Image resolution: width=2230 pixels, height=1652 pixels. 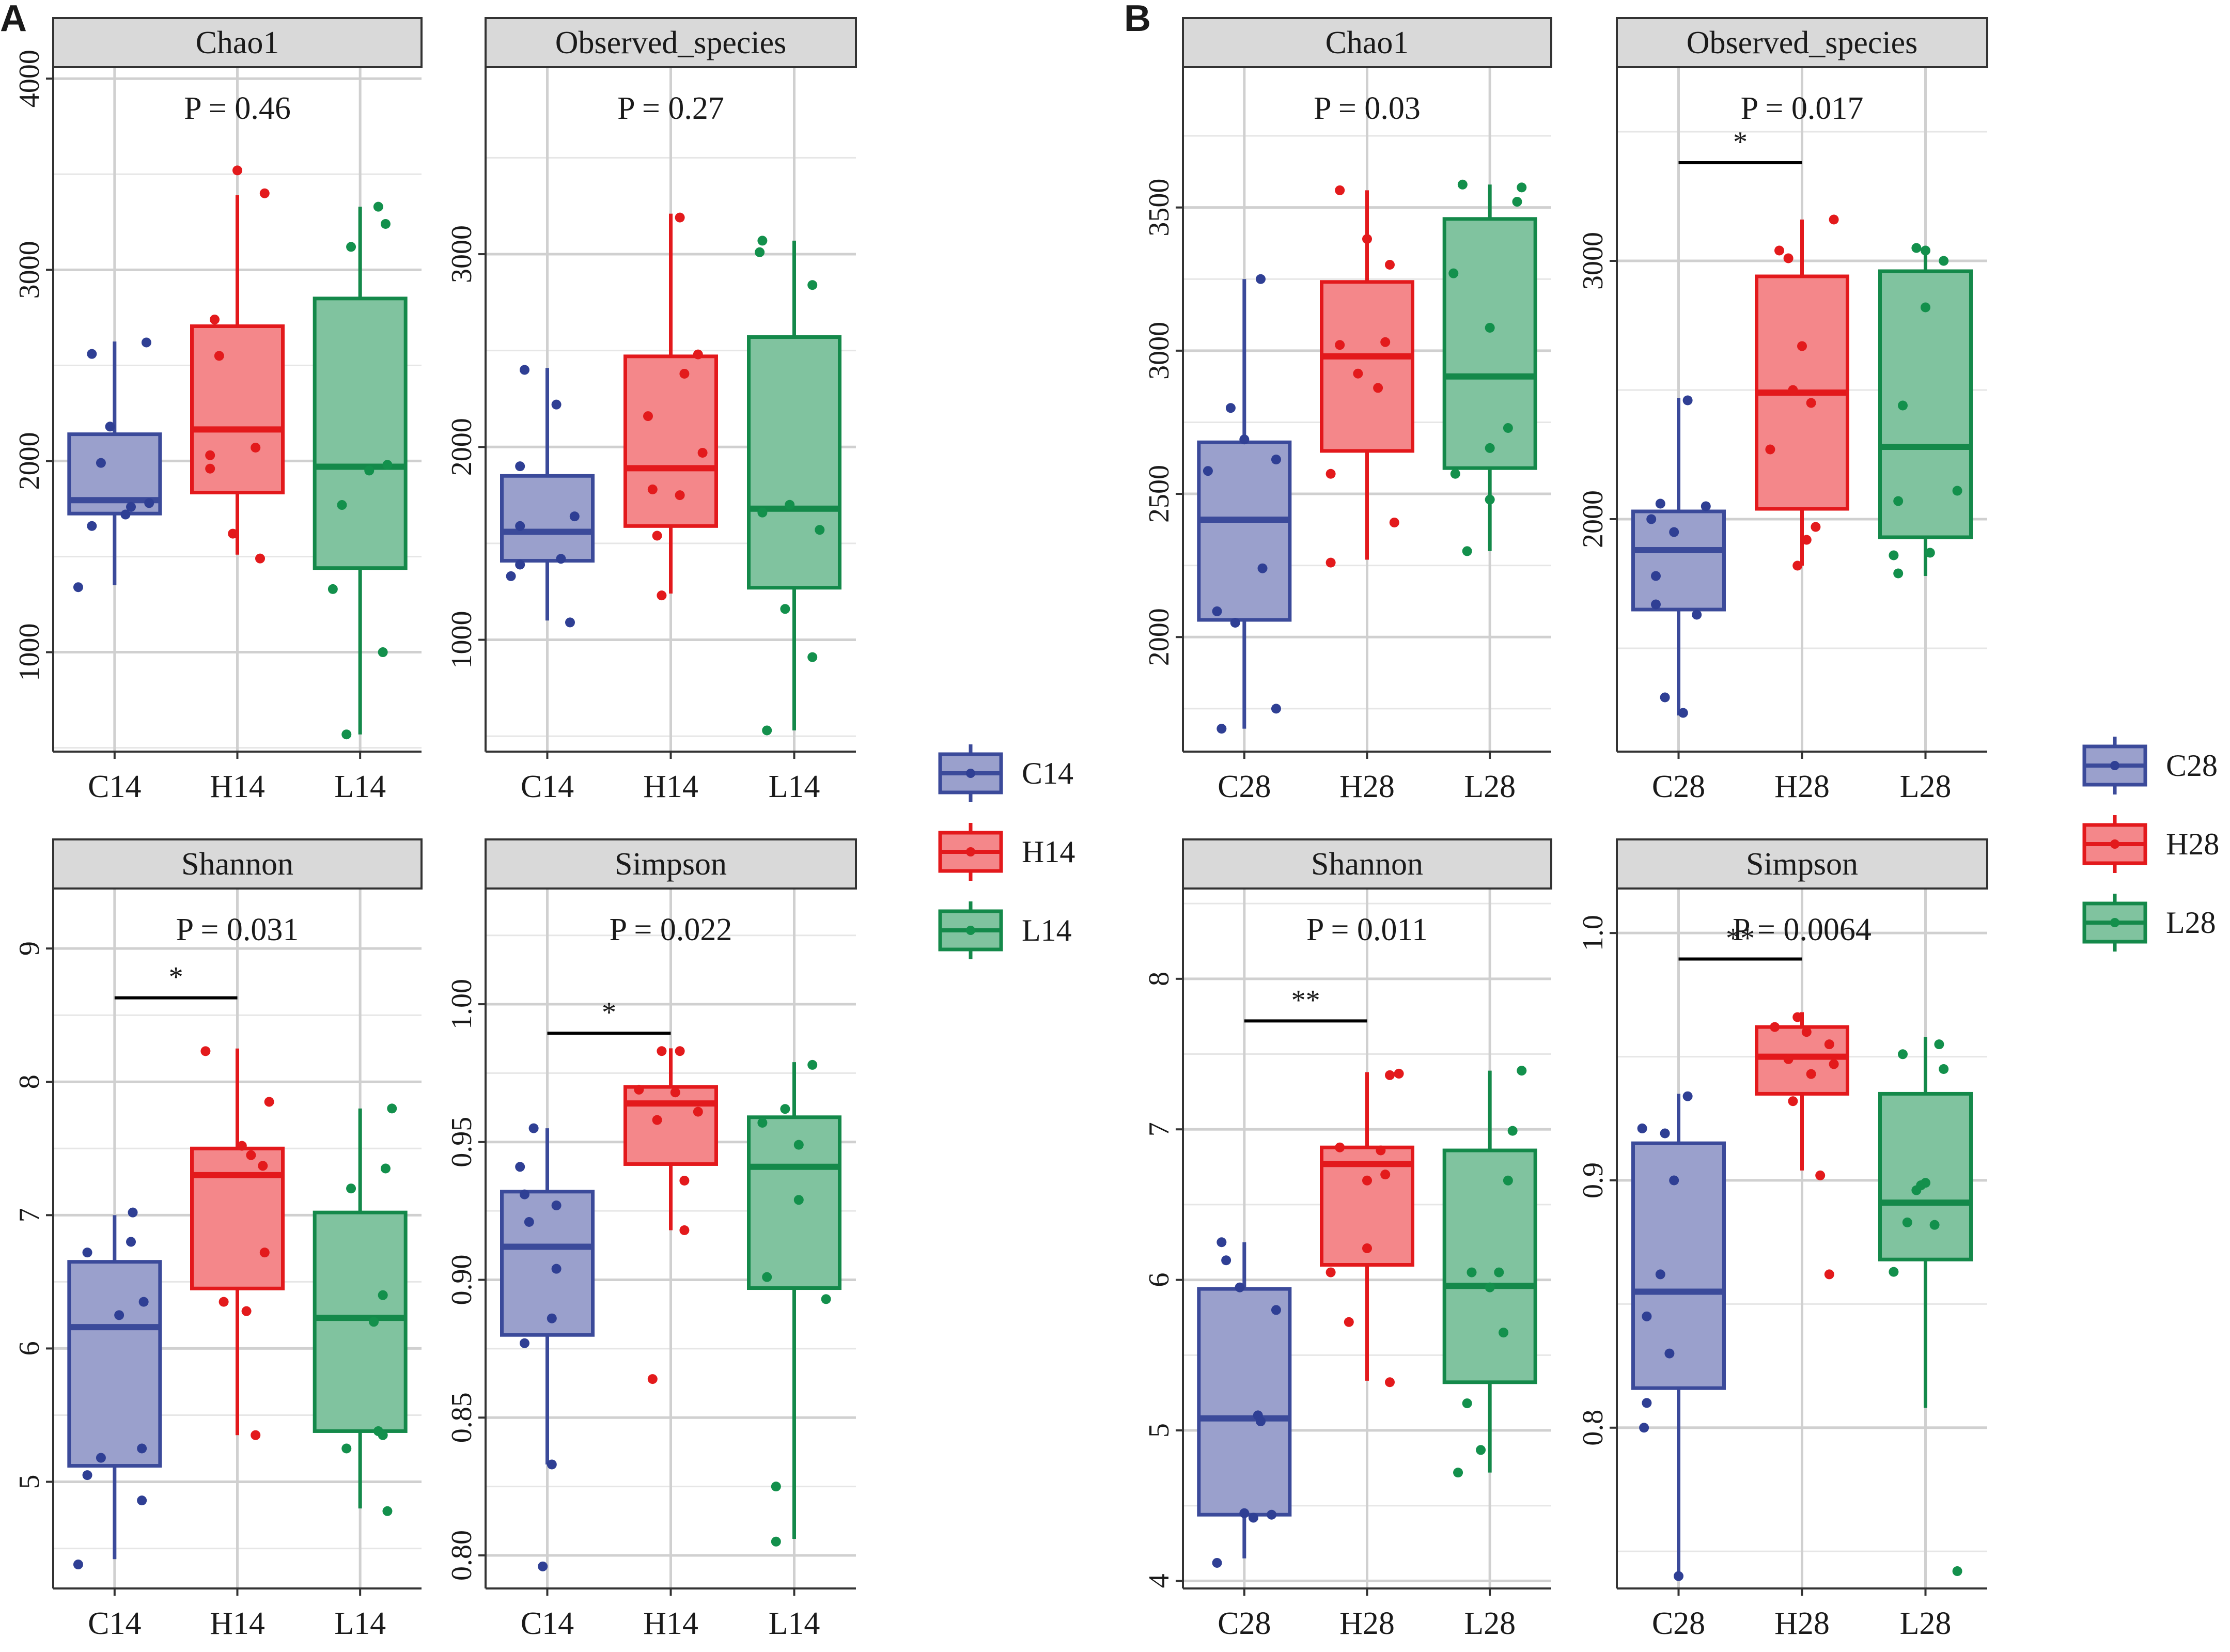 What do you see at coordinates (29, 1482) in the screenshot?
I see `y-tick-label: 5` at bounding box center [29, 1482].